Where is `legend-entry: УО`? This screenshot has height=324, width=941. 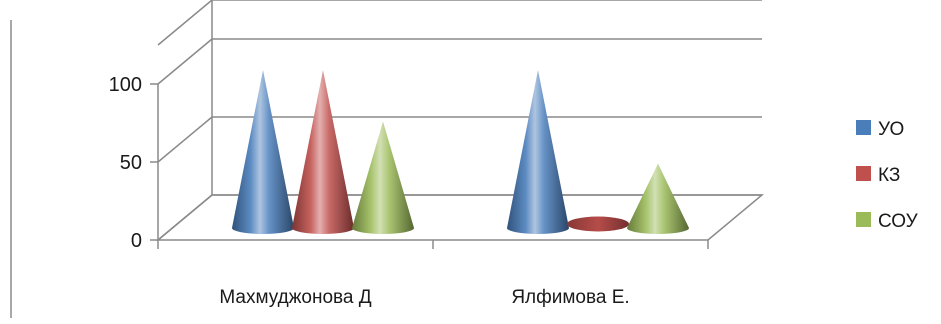
legend-entry: УО is located at coordinates (891, 129).